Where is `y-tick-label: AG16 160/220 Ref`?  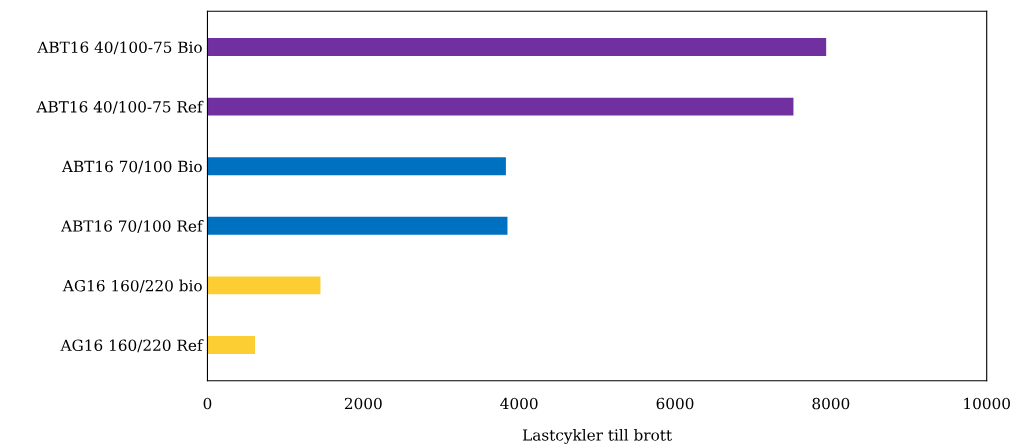 y-tick-label: AG16 160/220 Ref is located at coordinates (132, 346).